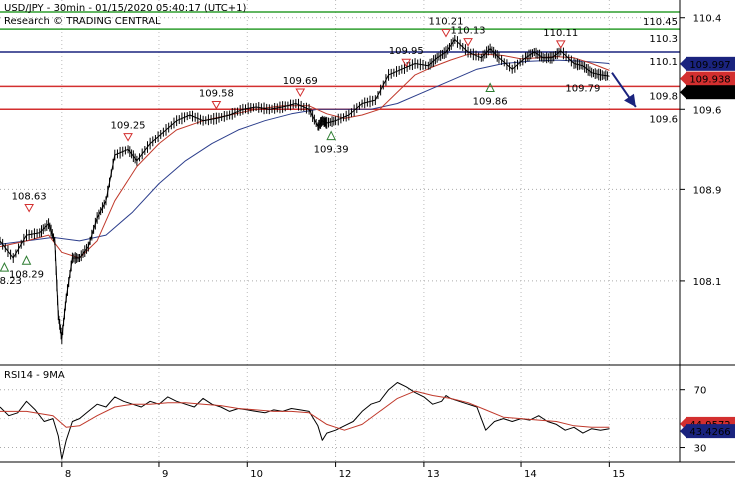 Image resolution: width=735 pixels, height=480 pixels. I want to click on level-label-resistance: 110.45, so click(660, 22).